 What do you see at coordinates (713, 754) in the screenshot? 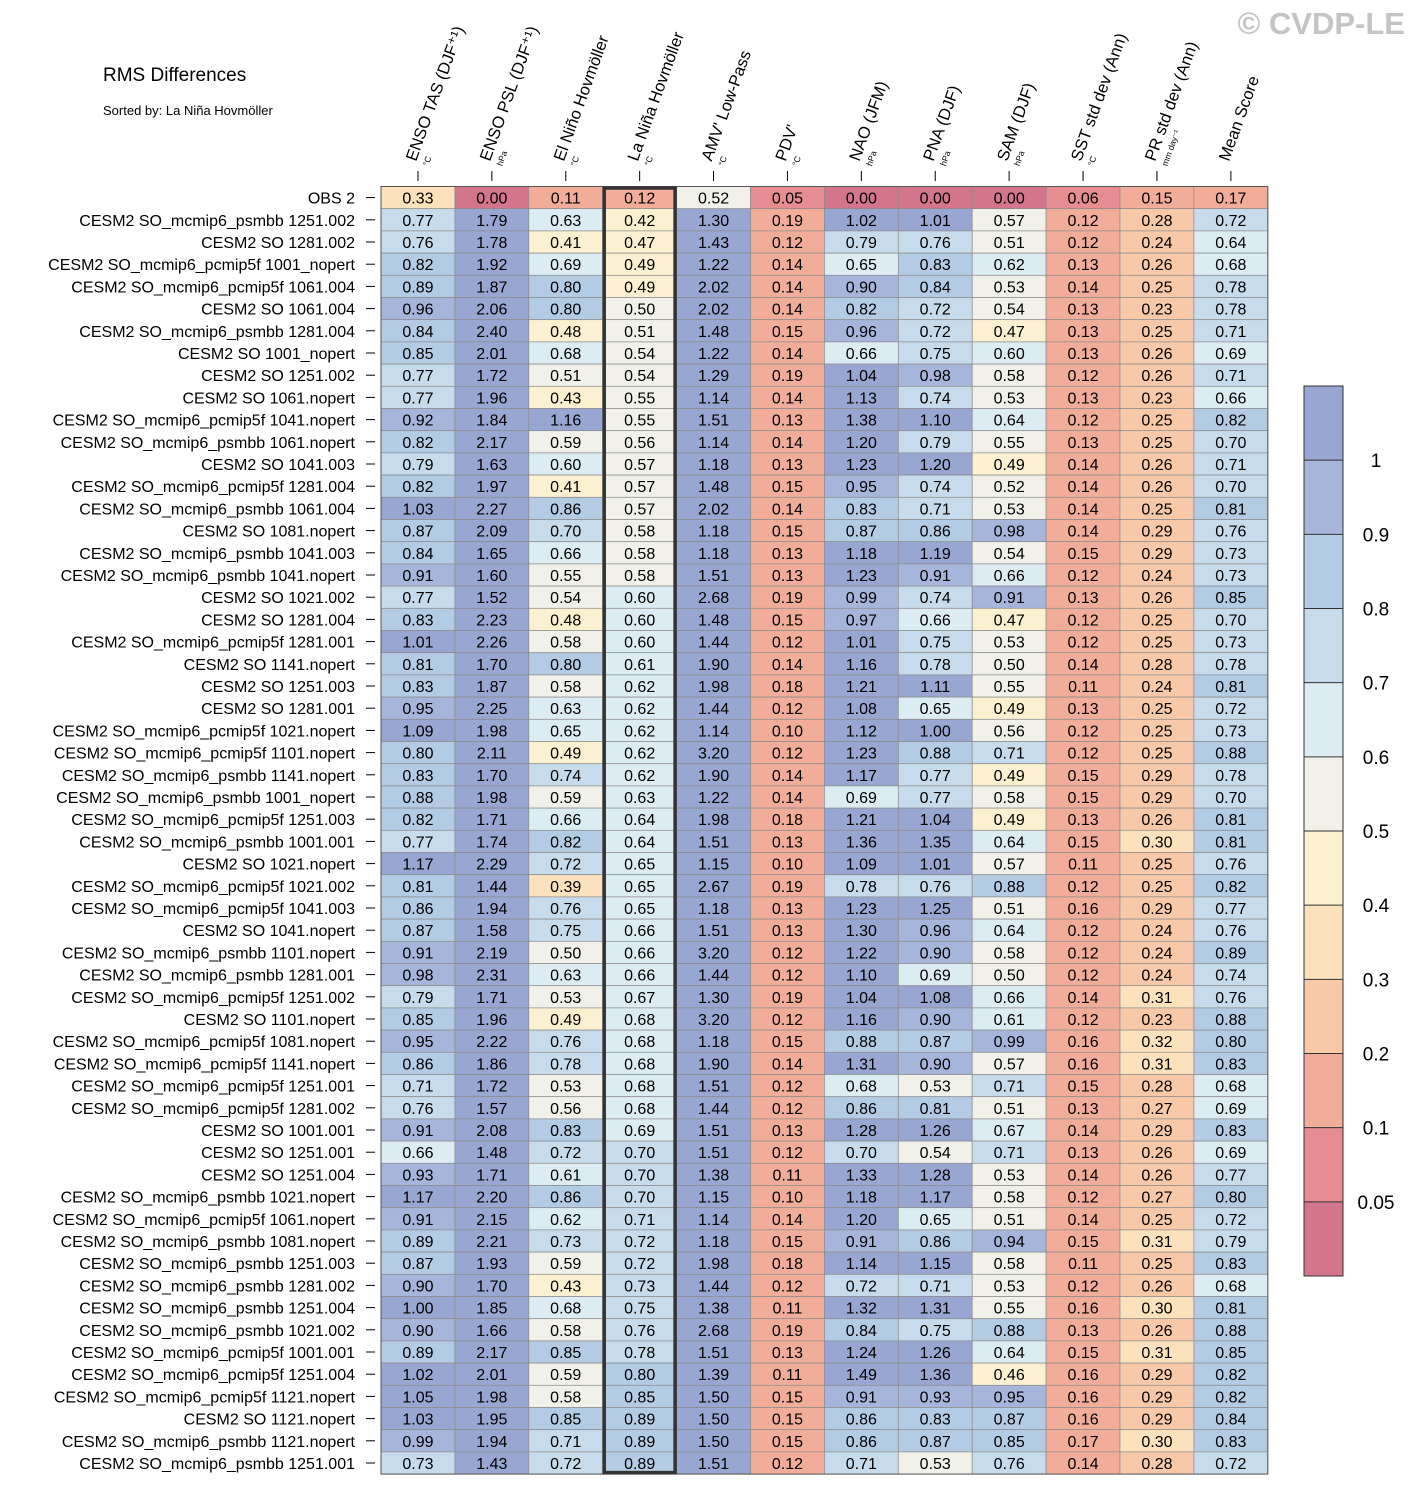
I see `cell-value-label: 3.20` at bounding box center [713, 754].